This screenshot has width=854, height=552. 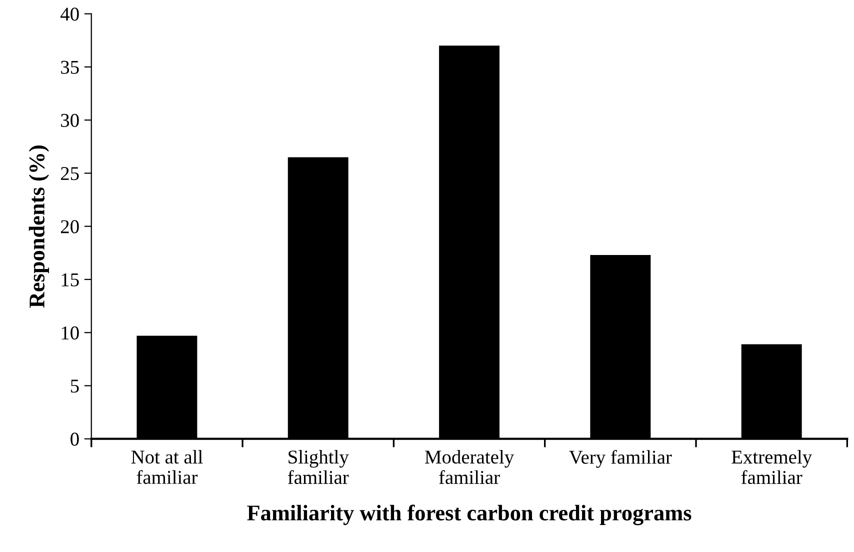 I want to click on y-tick-label: 10, so click(x=70, y=333).